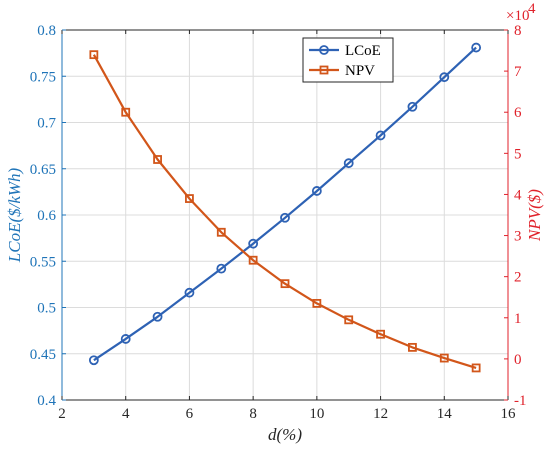  Describe the element at coordinates (518, 31) in the screenshot. I see `y-right-tick-label: 8` at that location.